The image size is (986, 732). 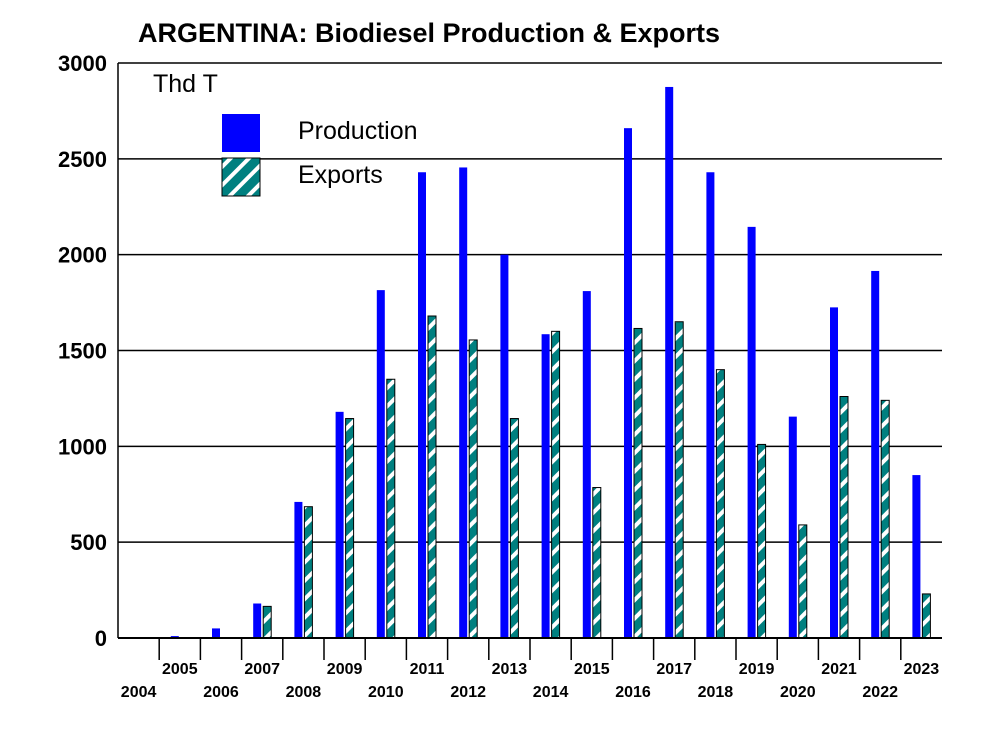 I want to click on legend-swatch-exports, so click(x=241, y=177).